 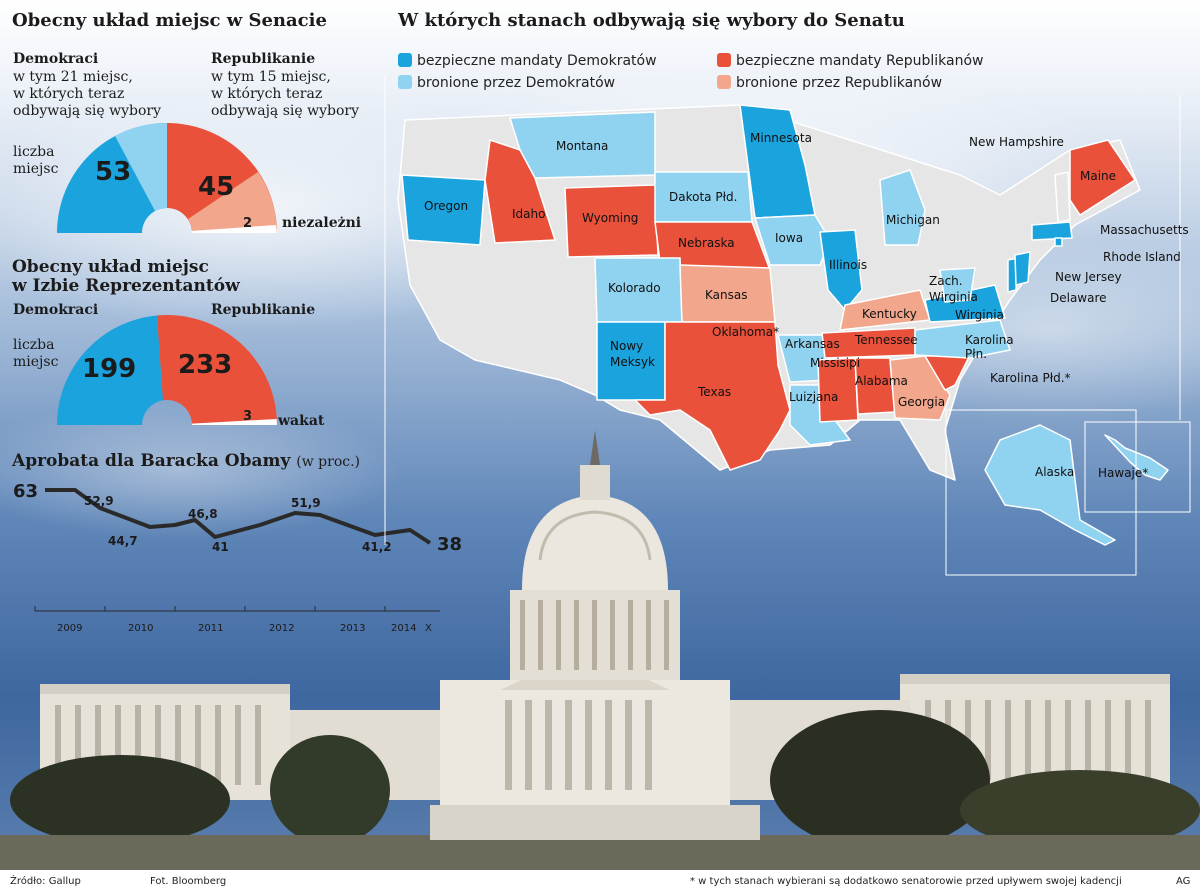 I want to click on senate-title: Obecny układ miejsc w Senacie, so click(x=169, y=20).